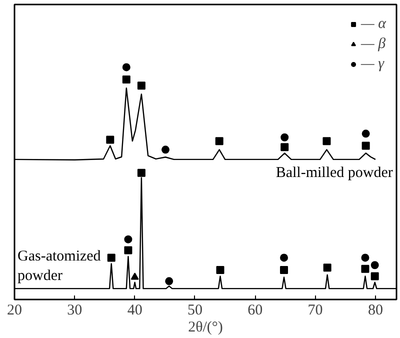 This screenshot has height=338, width=400. What do you see at coordinates (134, 310) in the screenshot?
I see `x-tick-label: 40` at bounding box center [134, 310].